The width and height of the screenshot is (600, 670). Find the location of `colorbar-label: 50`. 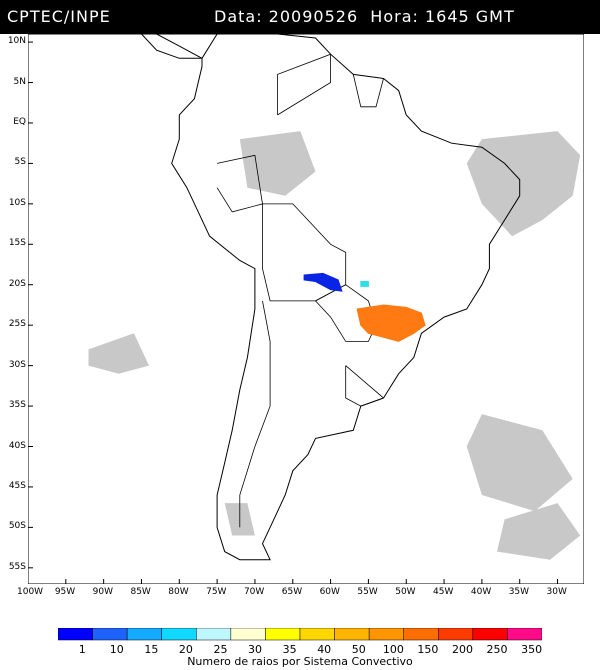

colorbar-label: 50 is located at coordinates (358, 649).